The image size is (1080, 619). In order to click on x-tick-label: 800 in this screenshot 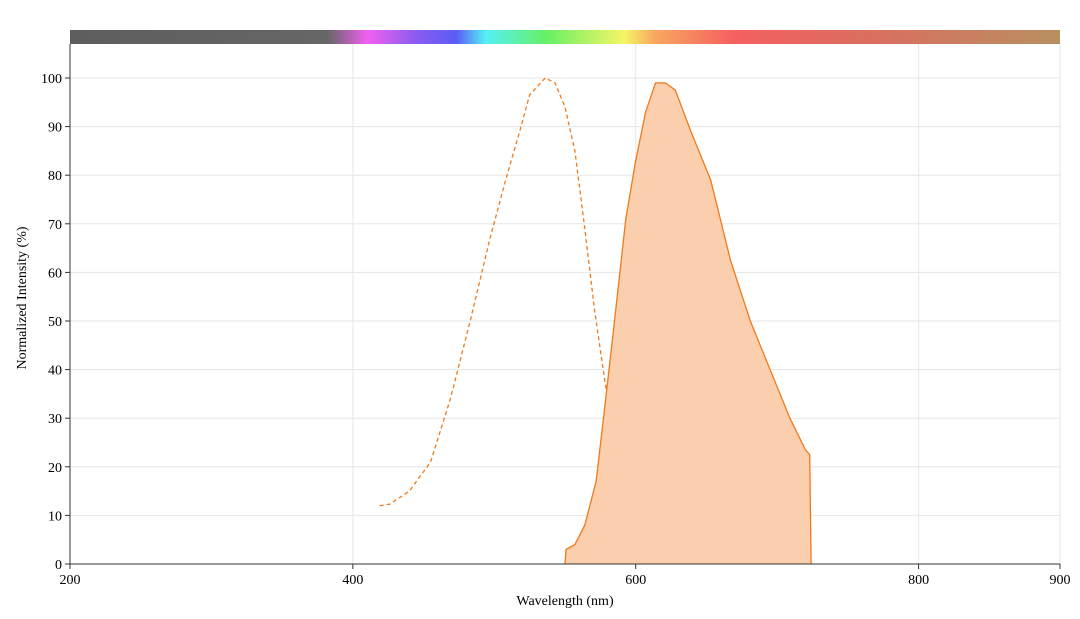, I will do `click(918, 580)`.